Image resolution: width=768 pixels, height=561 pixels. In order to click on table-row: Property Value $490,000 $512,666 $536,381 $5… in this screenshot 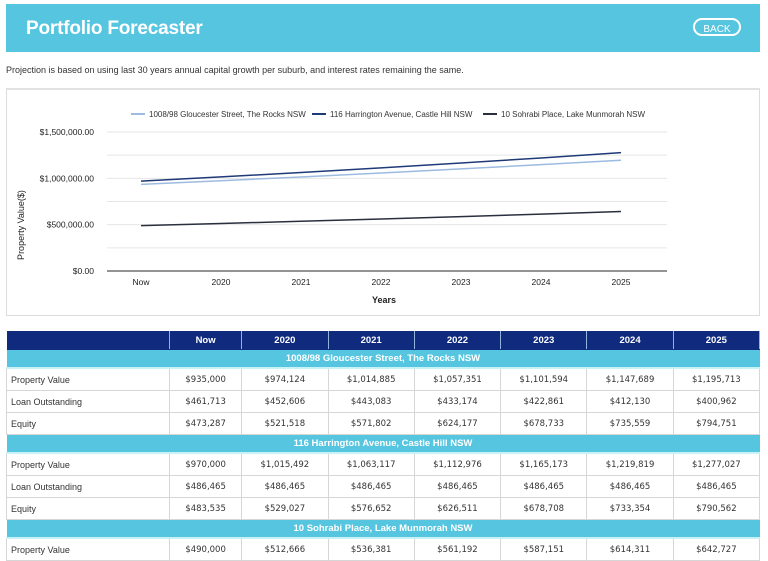, I will do `click(383, 549)`.